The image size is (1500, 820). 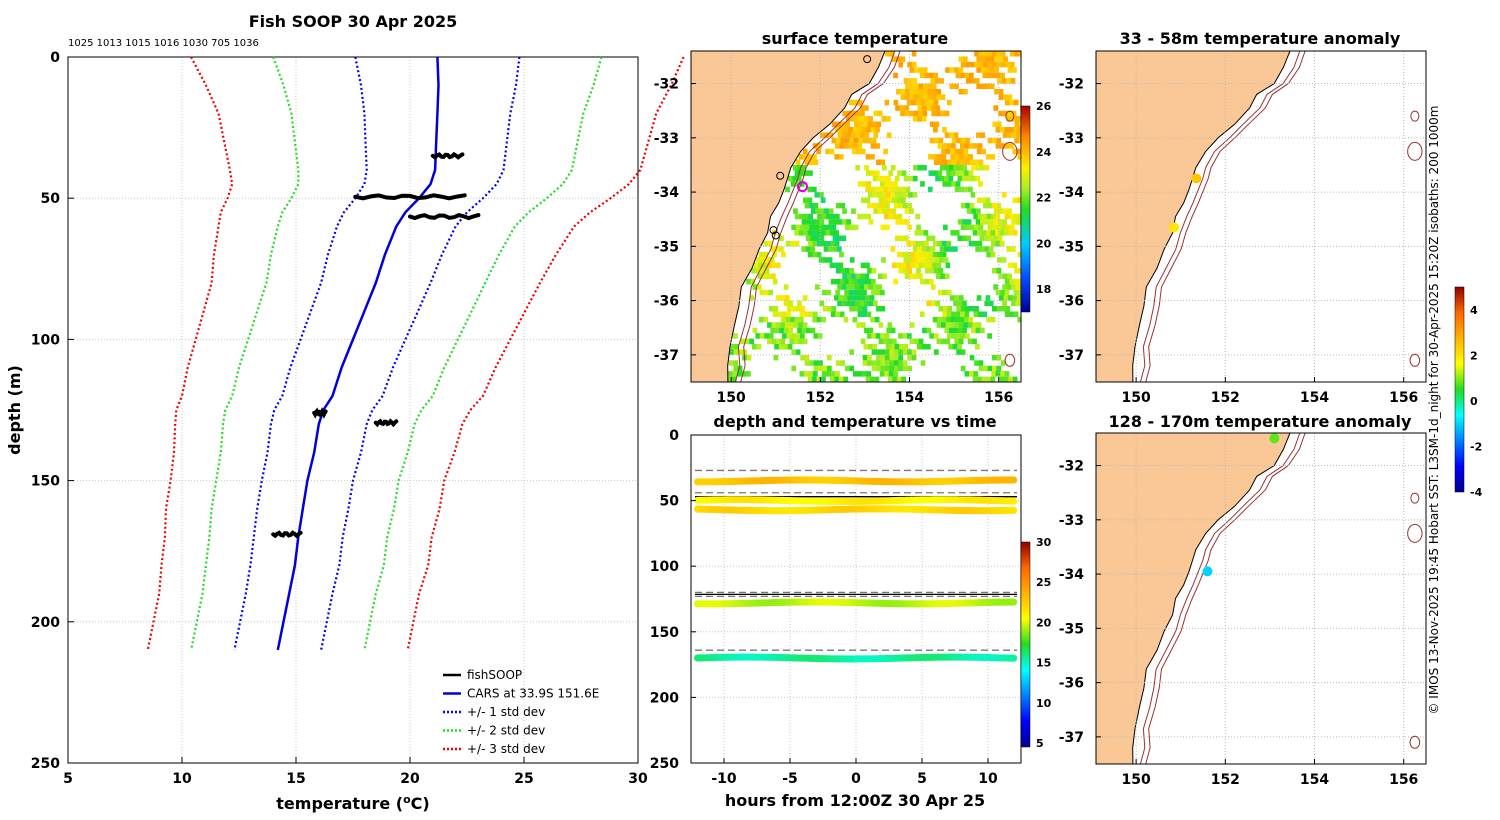 I want to click on profile-title: Fish SOOP 30 Apr 2025, so click(x=353, y=21).